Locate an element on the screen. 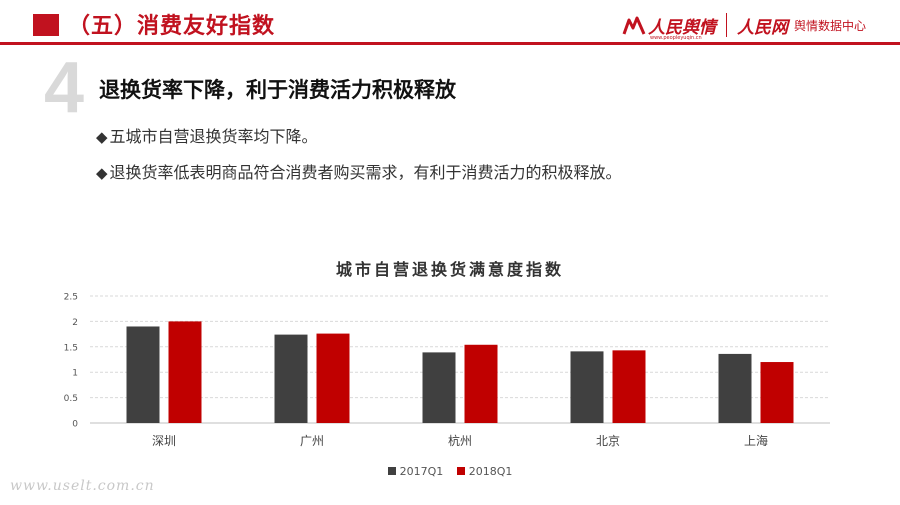  y-tick-label: 0 is located at coordinates (75, 425).